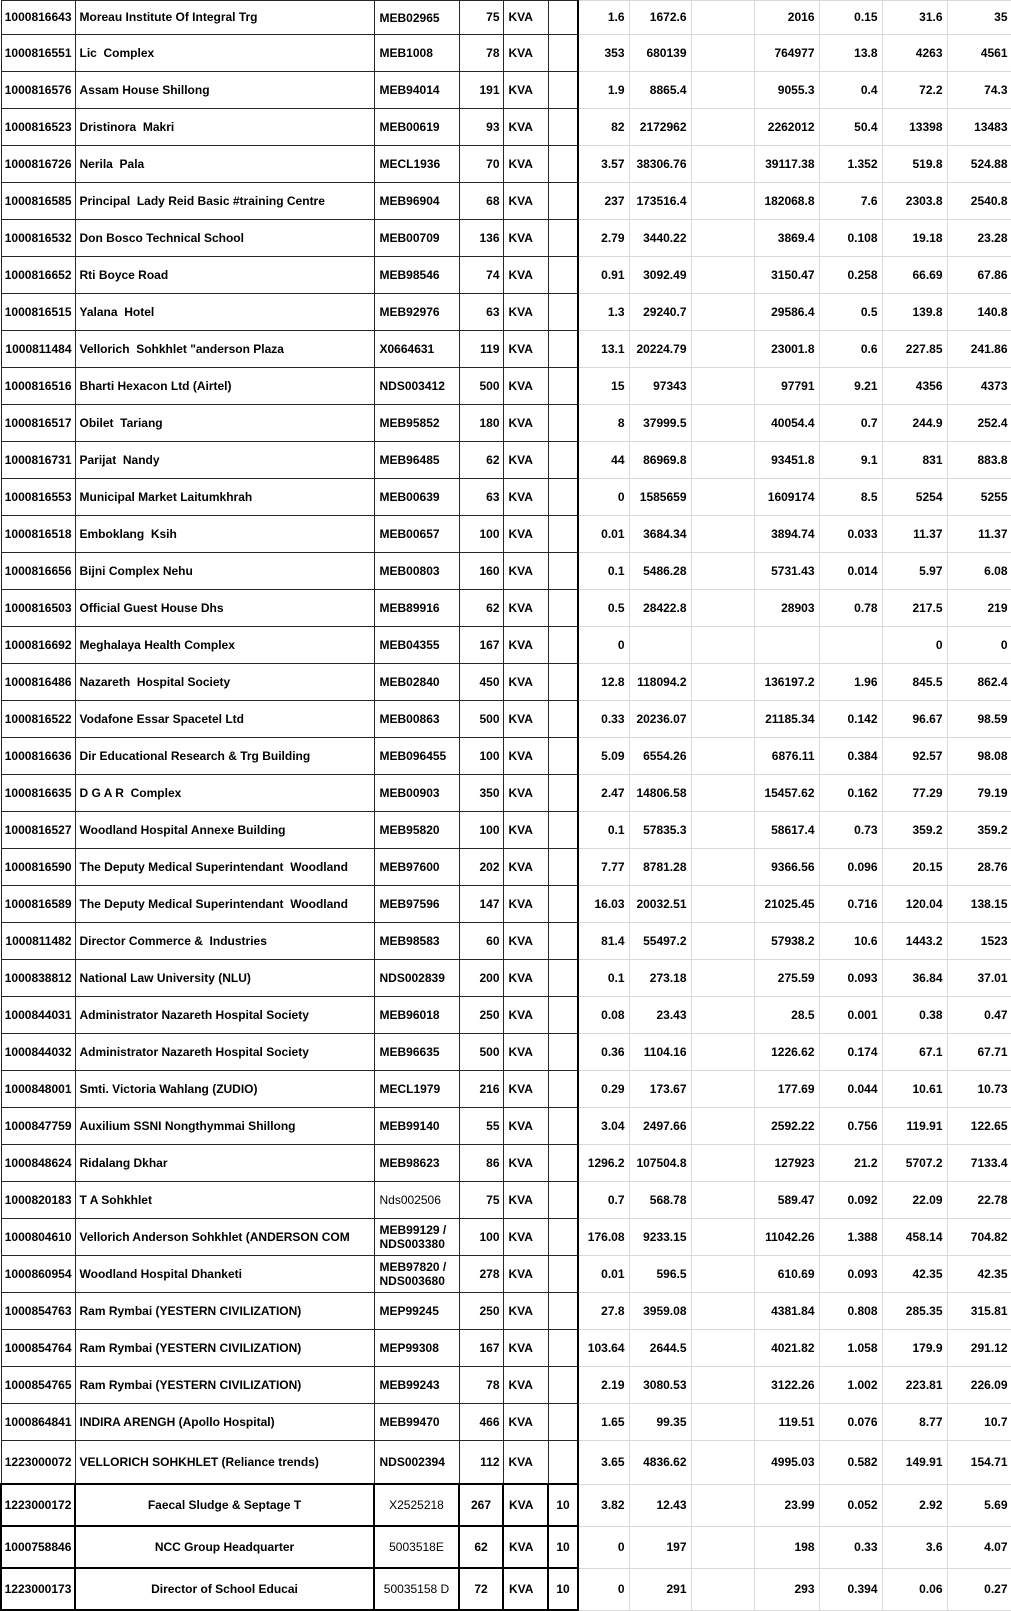  What do you see at coordinates (38, 1052) in the screenshot?
I see `cell-consumer-id: 1000844032` at bounding box center [38, 1052].